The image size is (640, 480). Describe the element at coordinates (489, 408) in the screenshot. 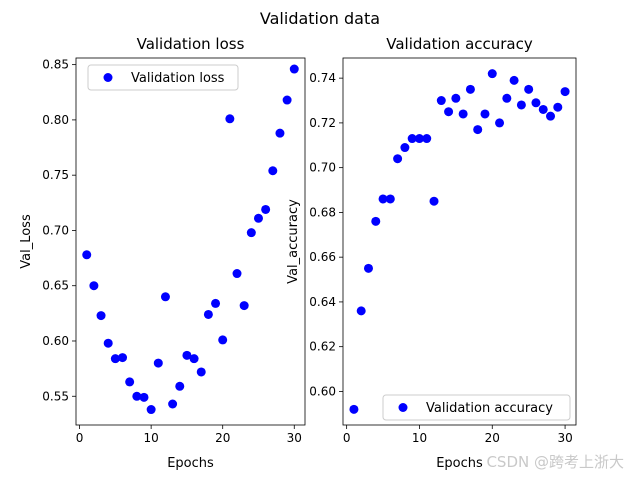

I see `legend-label: Validation accuracy` at that location.